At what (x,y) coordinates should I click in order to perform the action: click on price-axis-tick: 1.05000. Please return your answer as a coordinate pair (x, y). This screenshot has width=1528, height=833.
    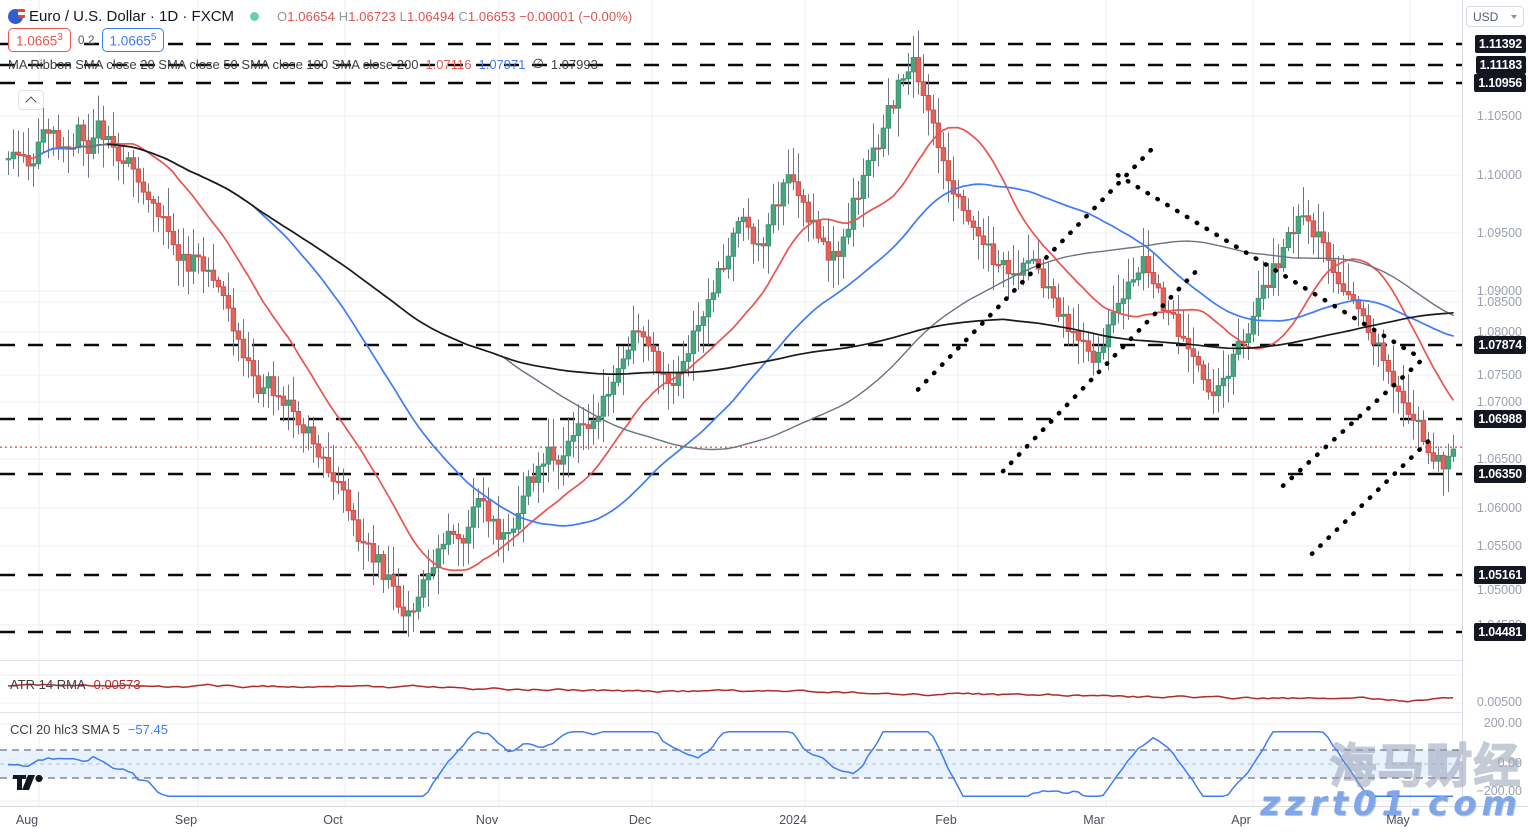
    Looking at the image, I should click on (1499, 590).